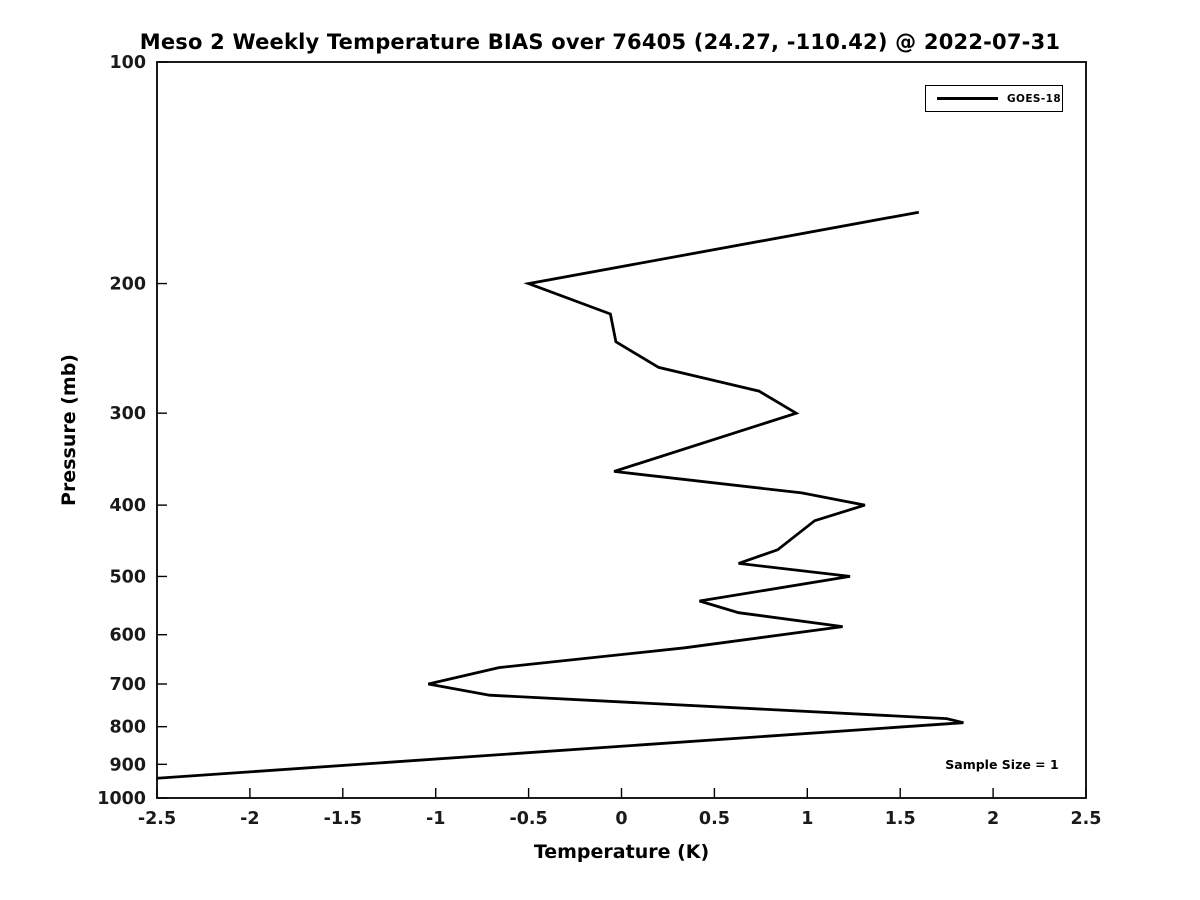 Image resolution: width=1200 pixels, height=900 pixels. What do you see at coordinates (127, 285) in the screenshot?
I see `y-tick-label: 200` at bounding box center [127, 285].